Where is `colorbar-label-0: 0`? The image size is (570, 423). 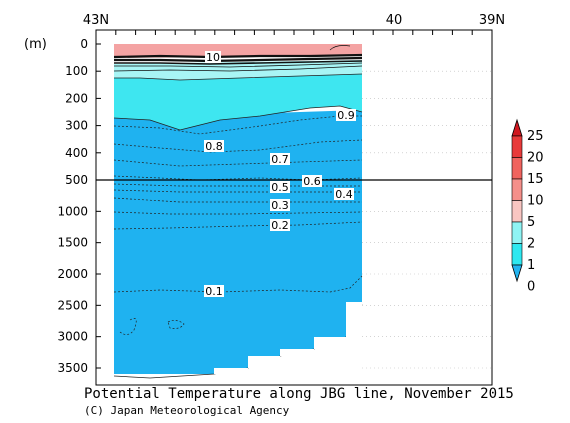 colorbar-label-0: 0 is located at coordinates (531, 287).